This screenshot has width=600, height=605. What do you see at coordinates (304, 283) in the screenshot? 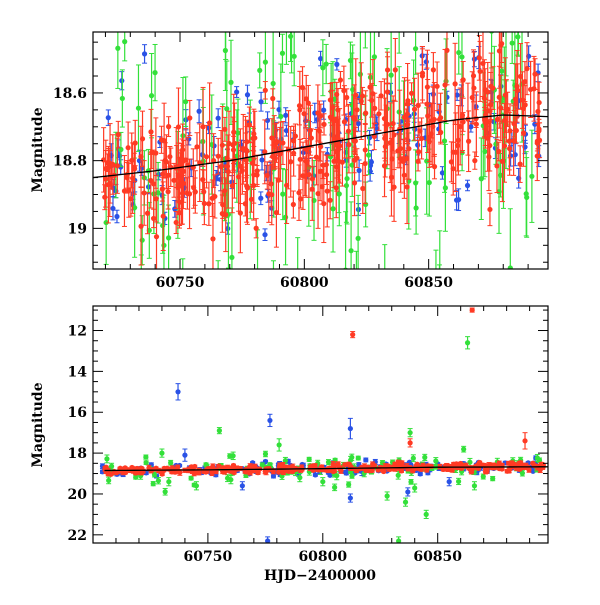
I see `x-tick-label: 60800` at bounding box center [304, 283].